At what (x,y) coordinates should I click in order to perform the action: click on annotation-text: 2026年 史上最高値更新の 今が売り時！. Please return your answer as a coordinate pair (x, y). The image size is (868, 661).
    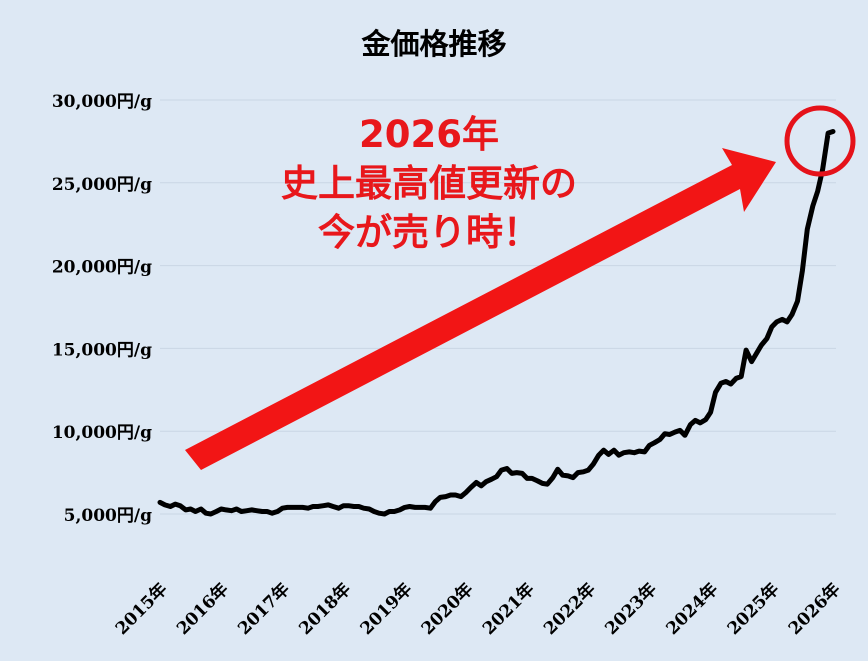
    Looking at the image, I should click on (429, 183).